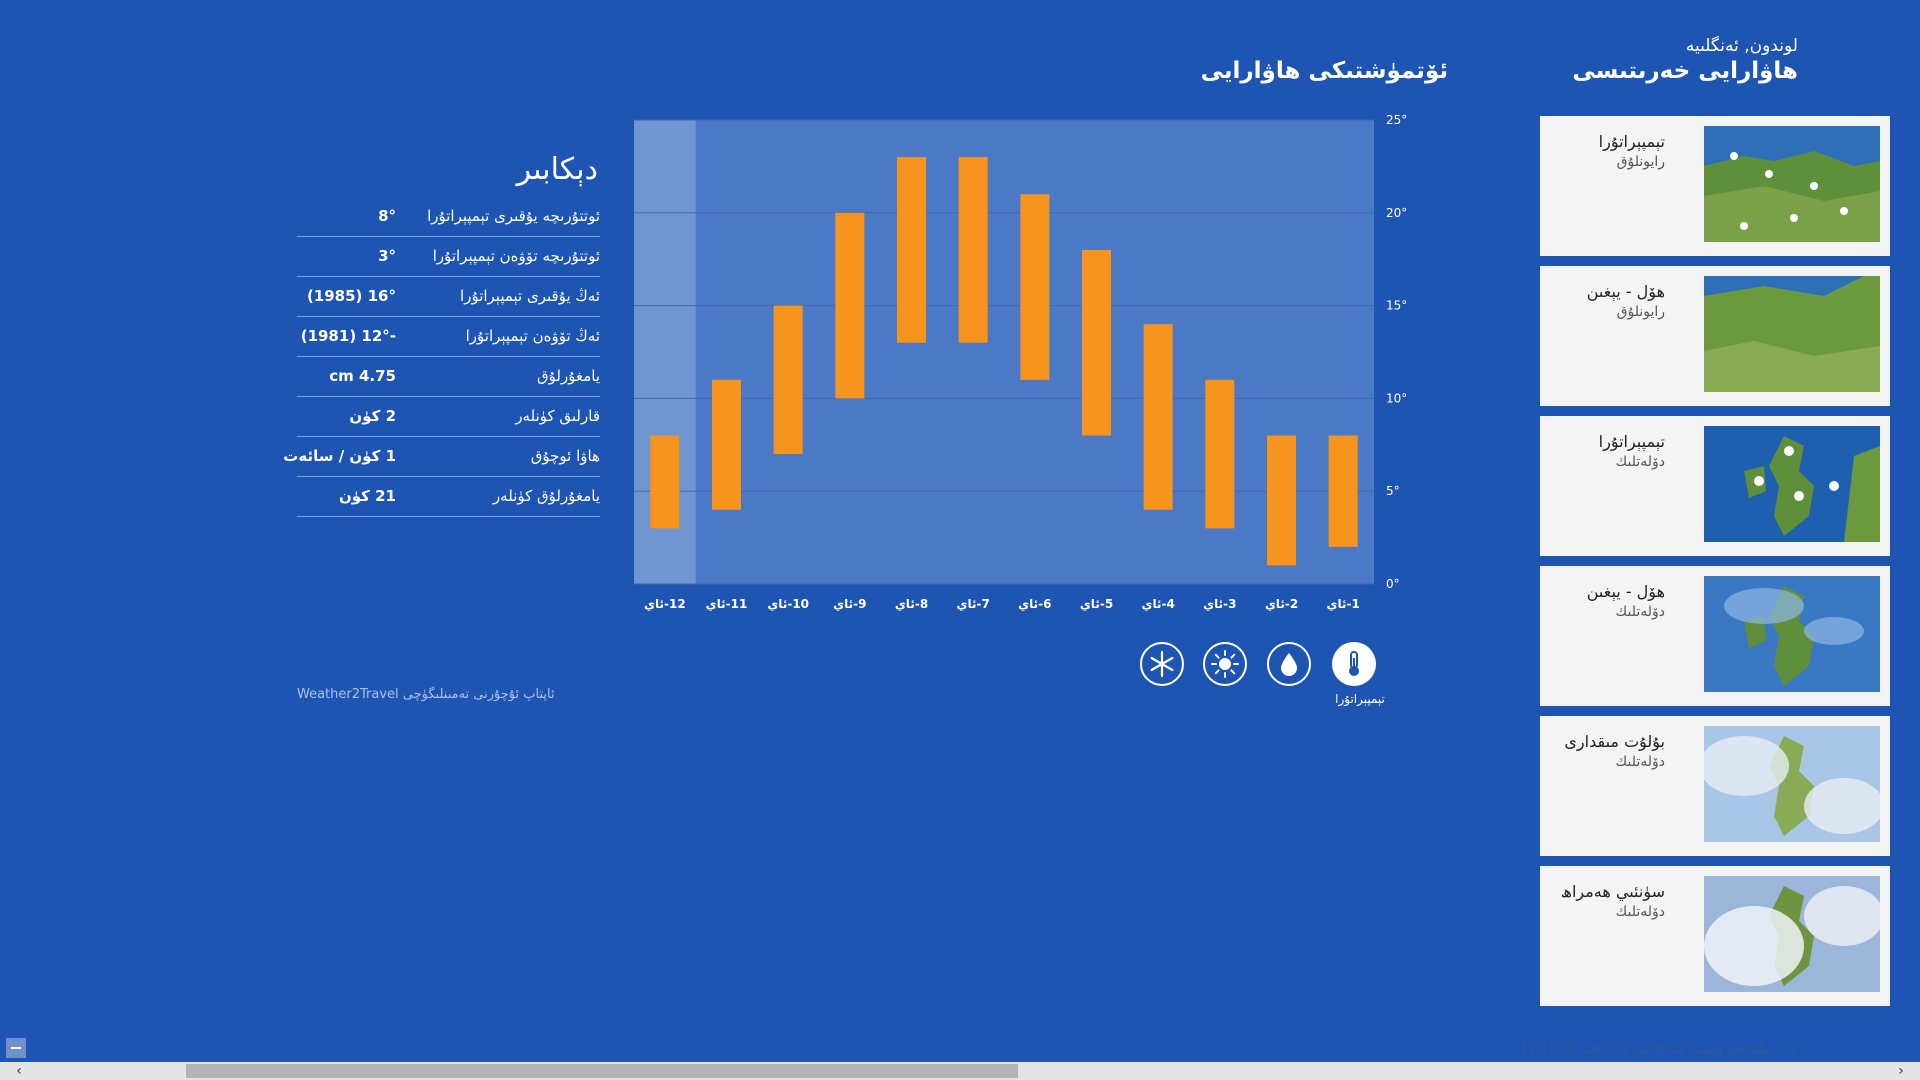 The image size is (1920, 1080). I want to click on y-tick-label: 0°, so click(1393, 584).